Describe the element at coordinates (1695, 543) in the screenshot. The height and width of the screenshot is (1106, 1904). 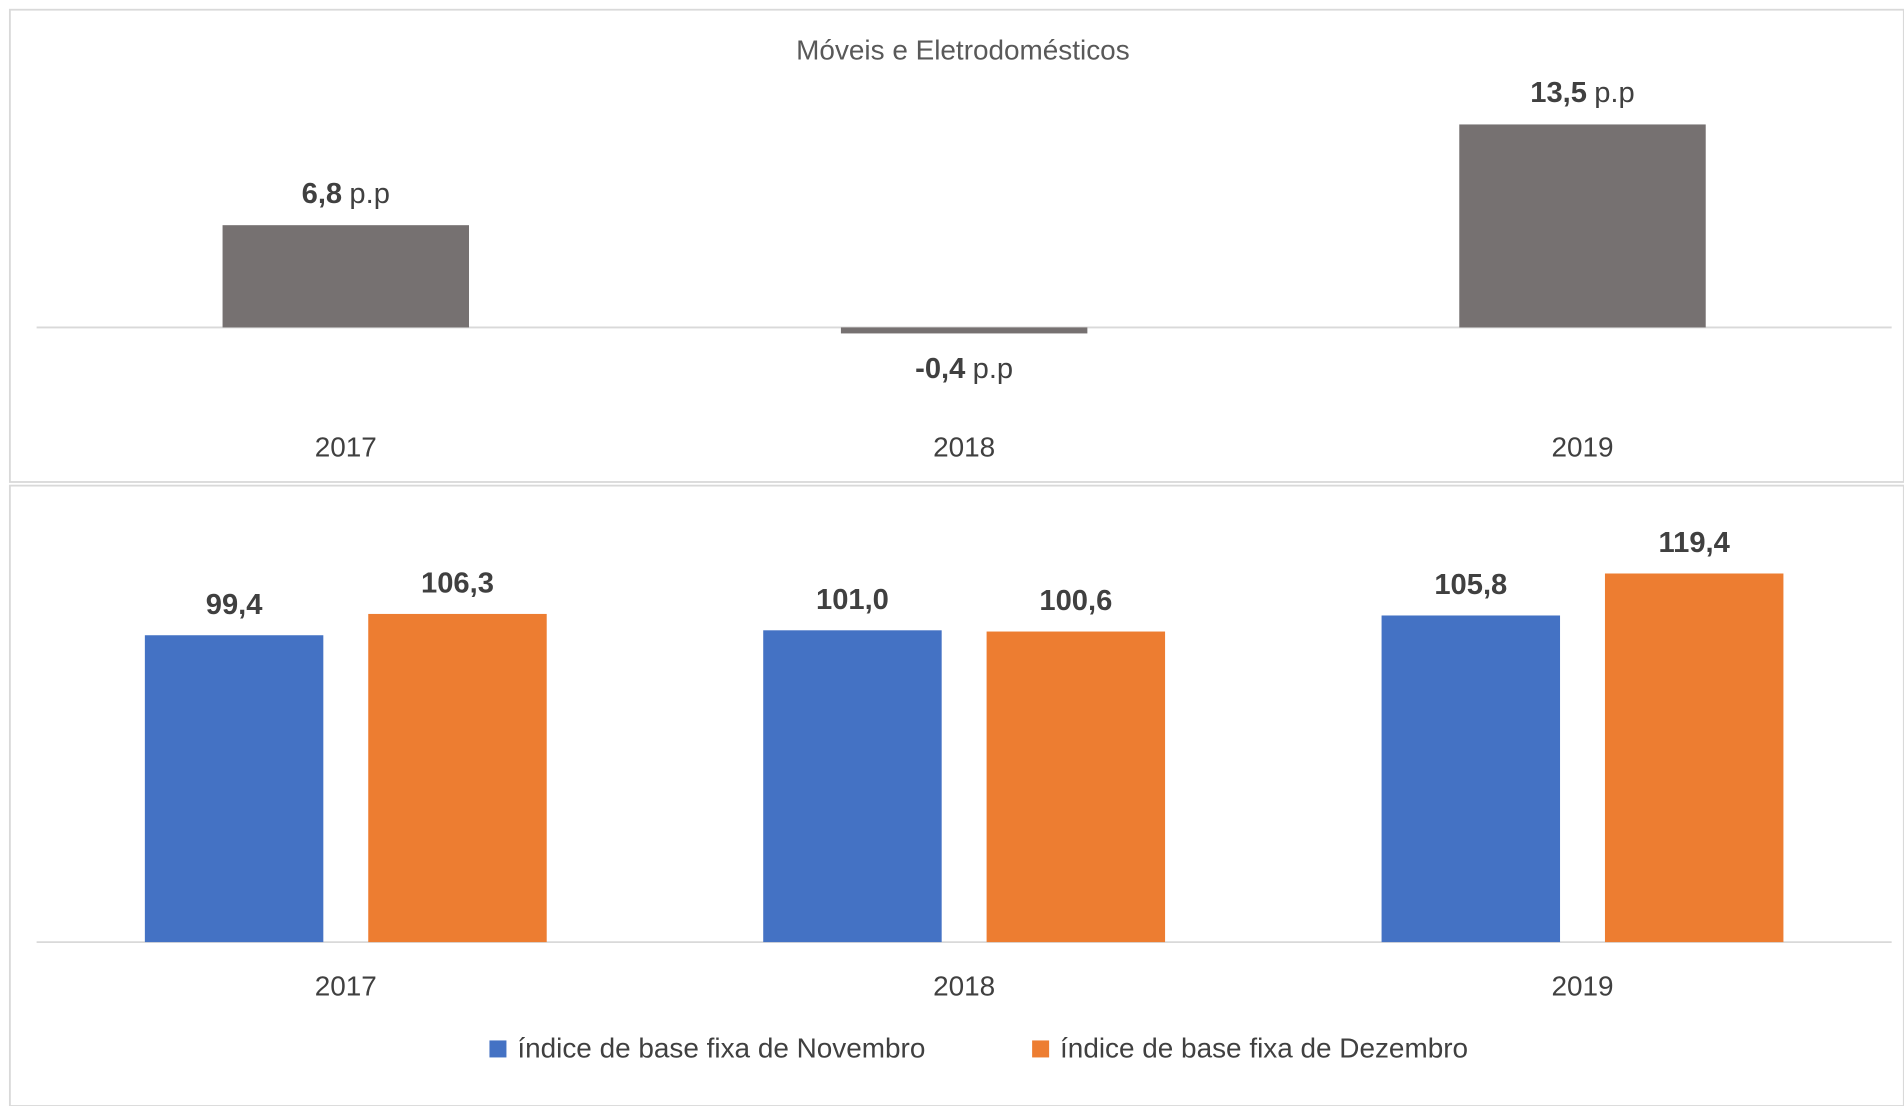
I see `data-label: 119,4` at that location.